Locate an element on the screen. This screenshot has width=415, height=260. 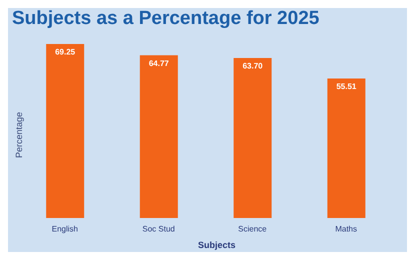
y-axis-title: Percentage is located at coordinates (19, 135).